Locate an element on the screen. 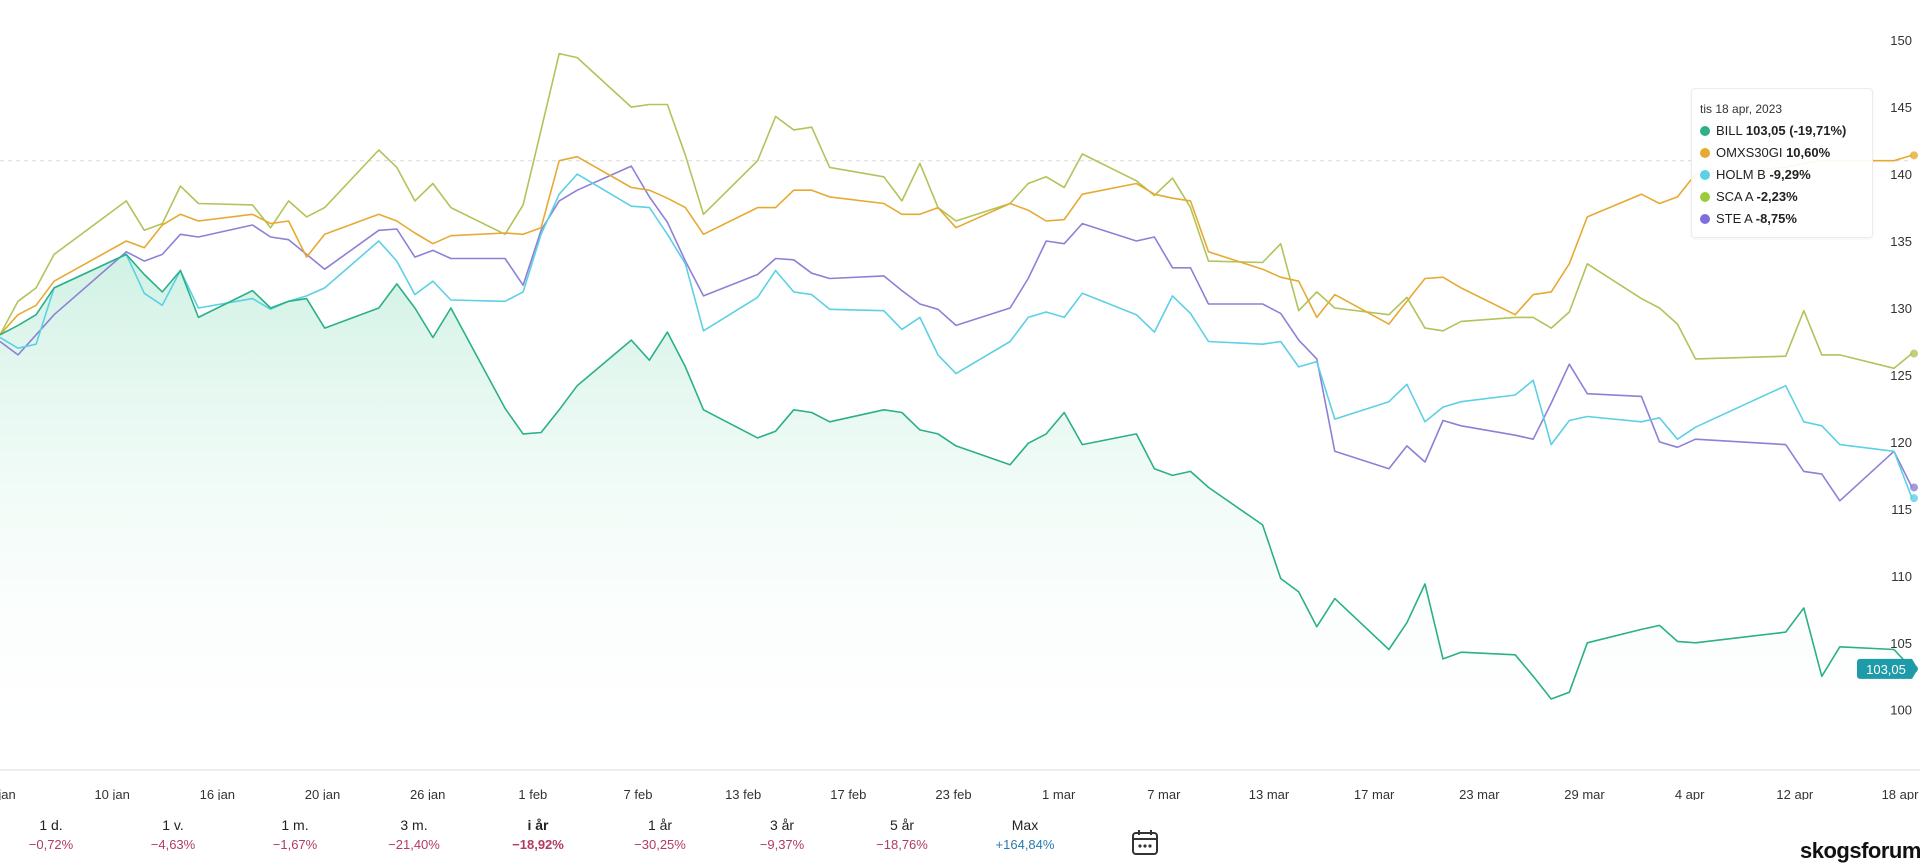 This screenshot has width=1920, height=864. series-endpoint-sca-a is located at coordinates (1914, 353).